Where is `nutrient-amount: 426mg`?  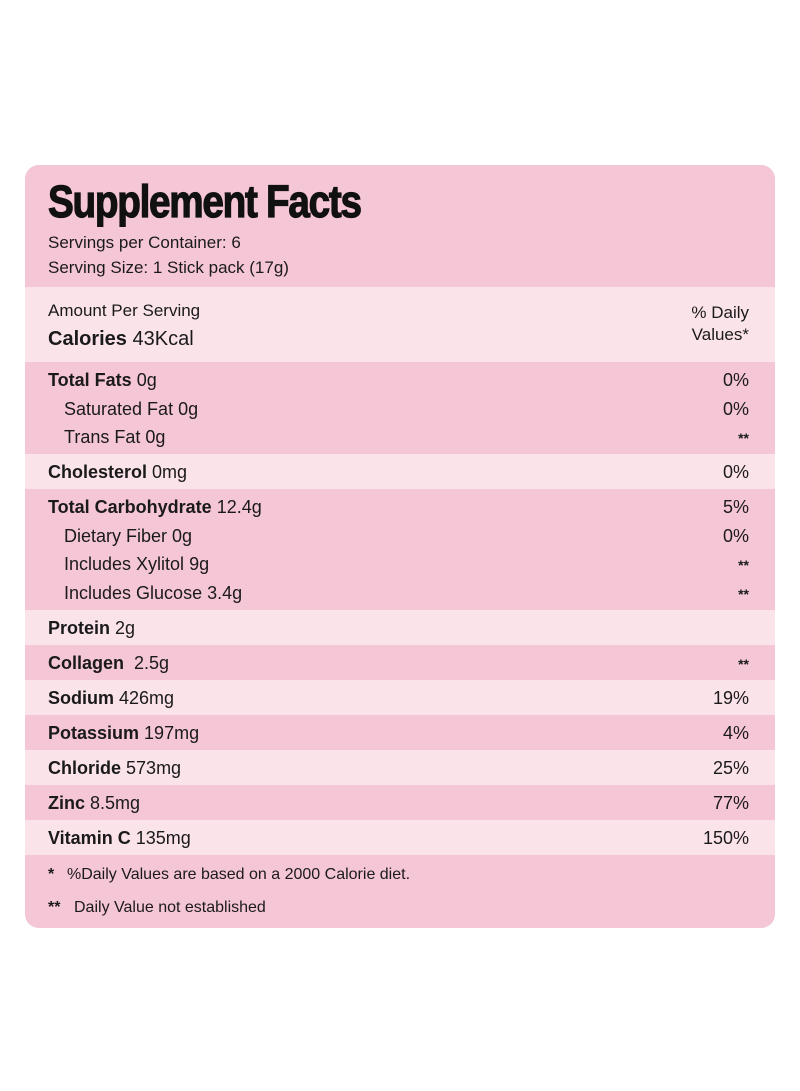 nutrient-amount: 426mg is located at coordinates (147, 697).